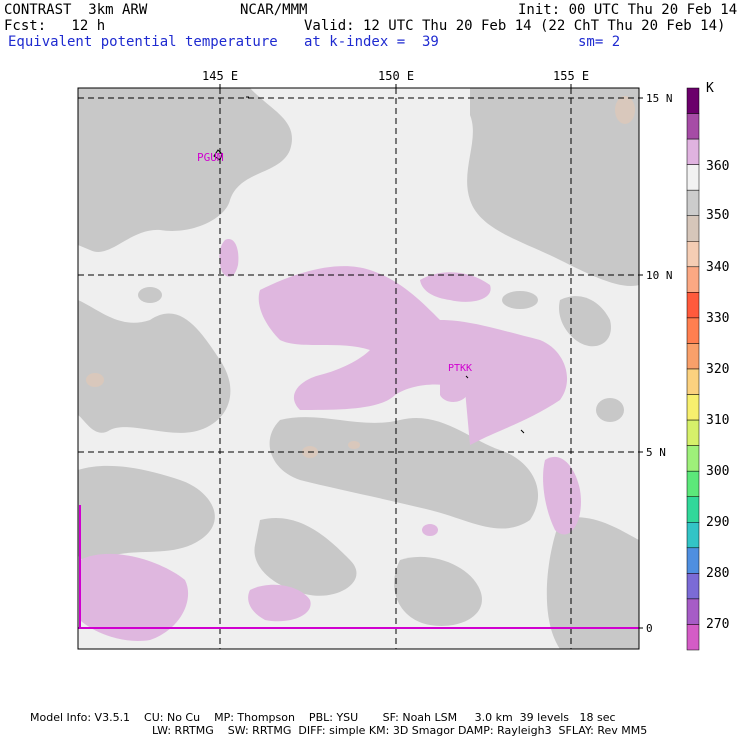 This screenshot has height=740, width=740. Describe the element at coordinates (460, 368) in the screenshot. I see `station-ptkk: PTKK` at that location.